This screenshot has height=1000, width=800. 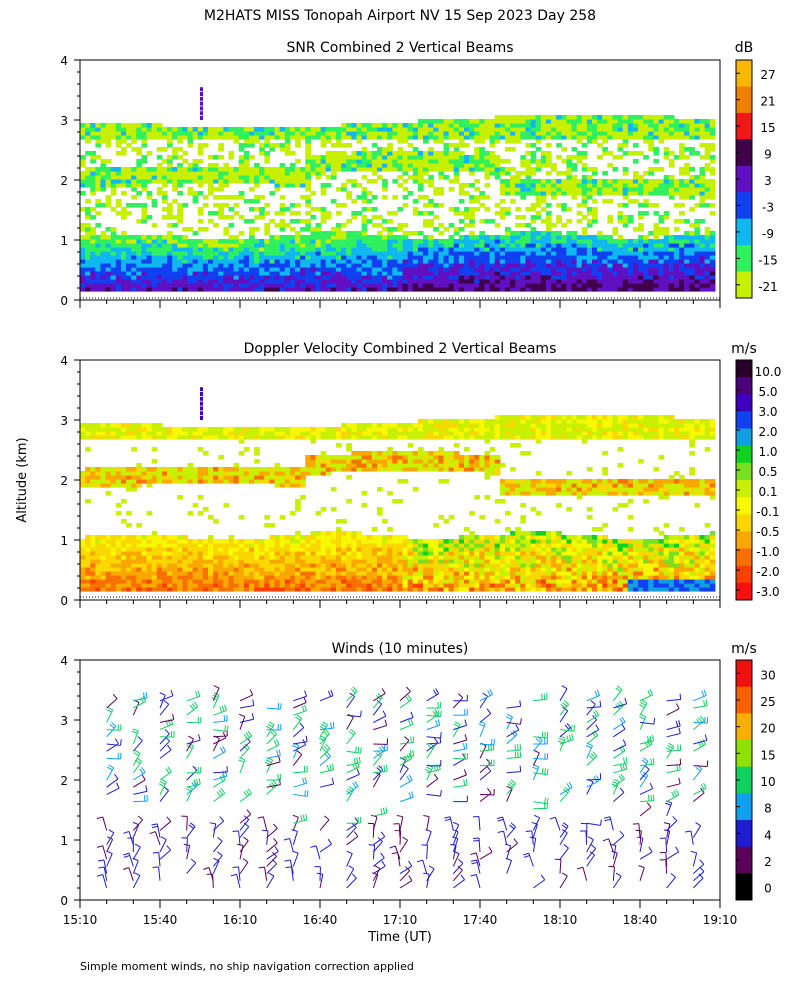 I want to click on colorbar-label: -9, so click(x=768, y=234).